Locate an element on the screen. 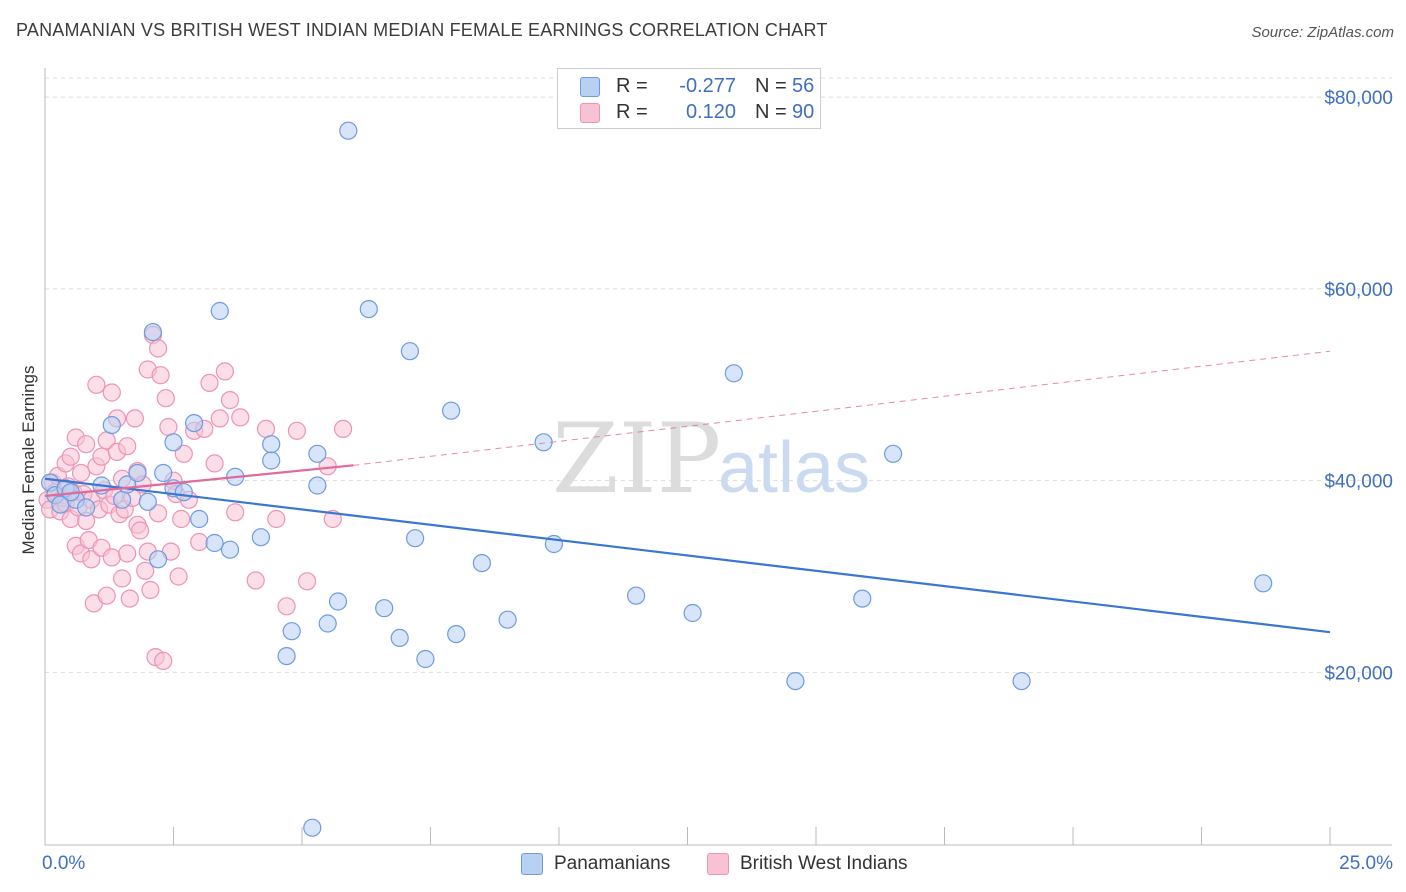  y-tick-label: $80,000 is located at coordinates (1358, 98).